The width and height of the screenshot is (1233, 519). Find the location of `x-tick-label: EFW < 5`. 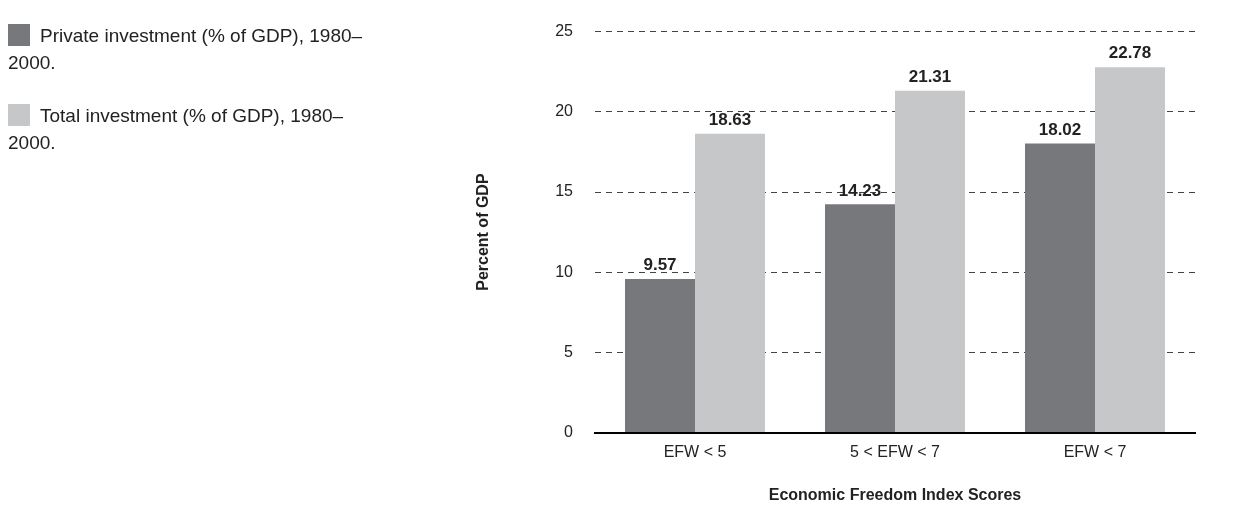

x-tick-label: EFW < 5 is located at coordinates (695, 451).